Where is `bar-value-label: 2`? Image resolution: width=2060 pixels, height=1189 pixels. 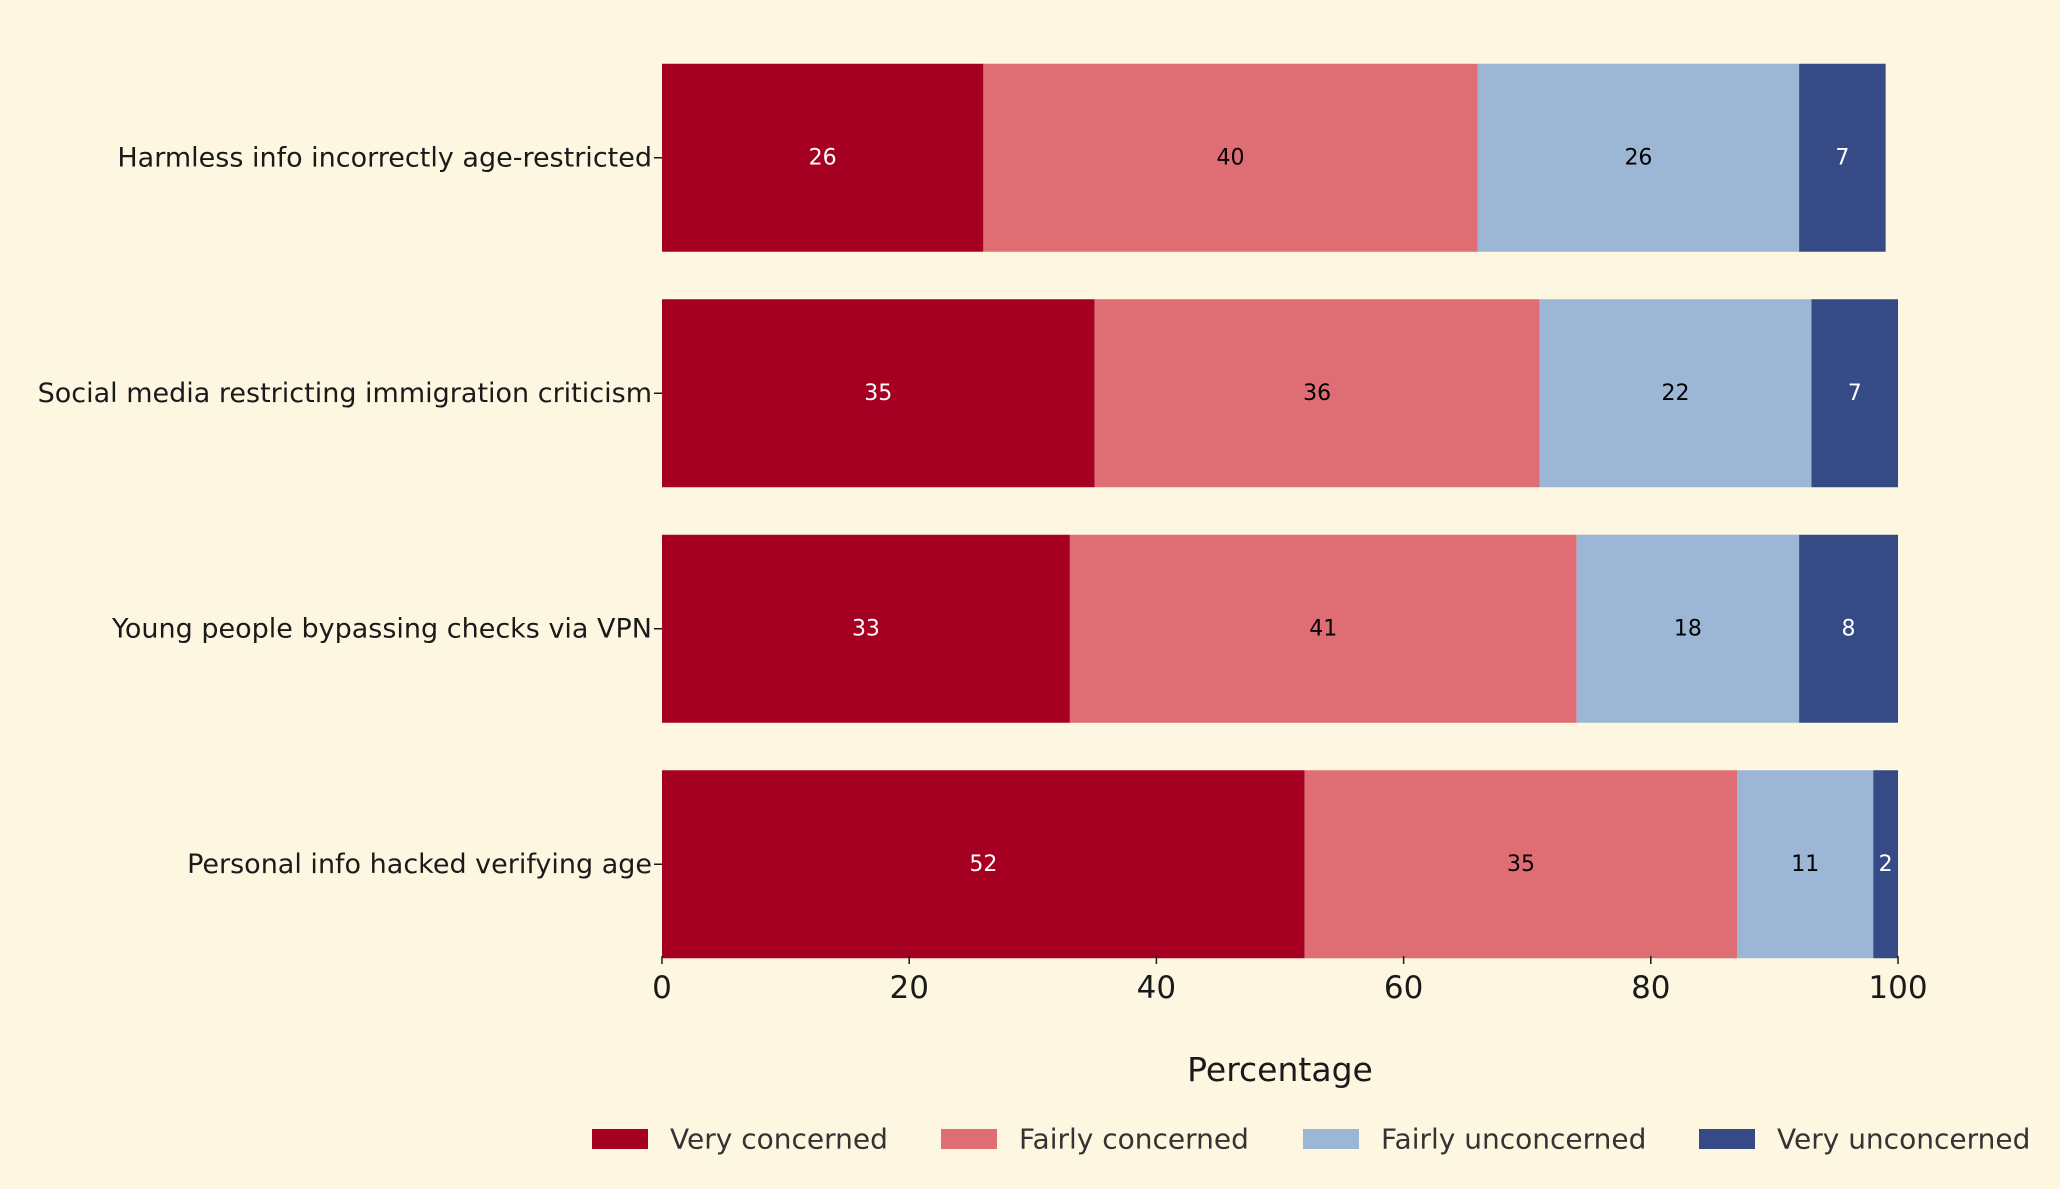
bar-value-label: 2 is located at coordinates (1886, 864).